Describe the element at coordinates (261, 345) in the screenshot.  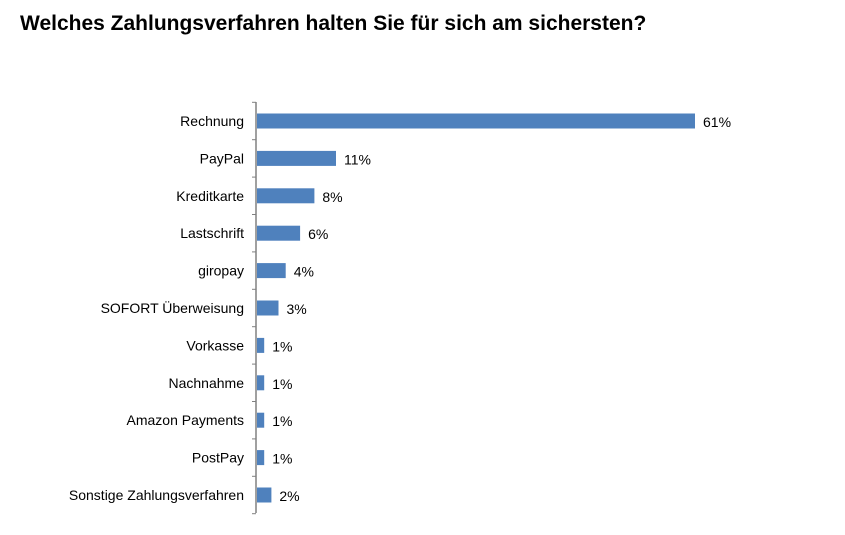
I see `bar-vorkasse` at that location.